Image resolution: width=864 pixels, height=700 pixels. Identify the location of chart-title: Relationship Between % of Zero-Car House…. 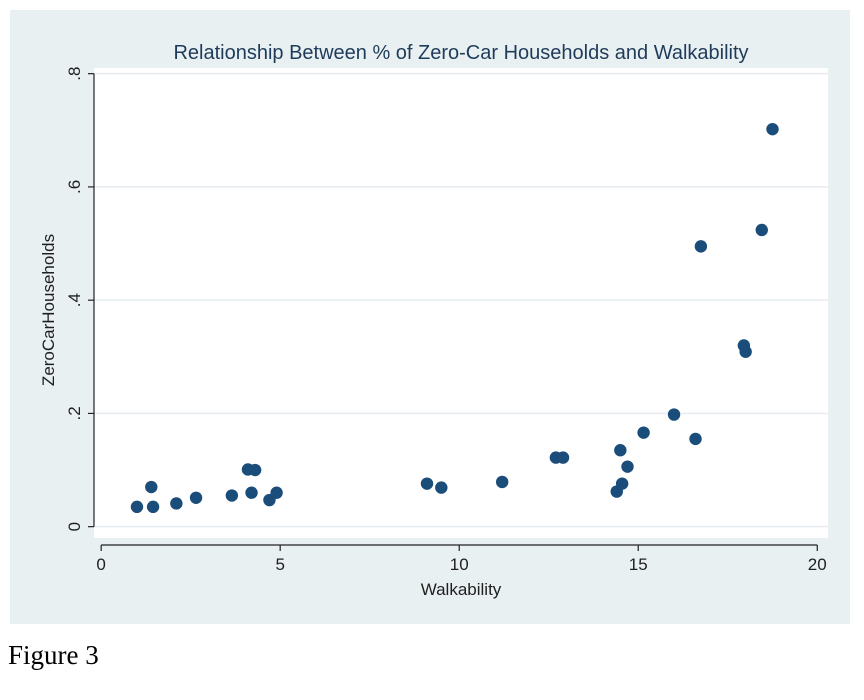
(460, 53).